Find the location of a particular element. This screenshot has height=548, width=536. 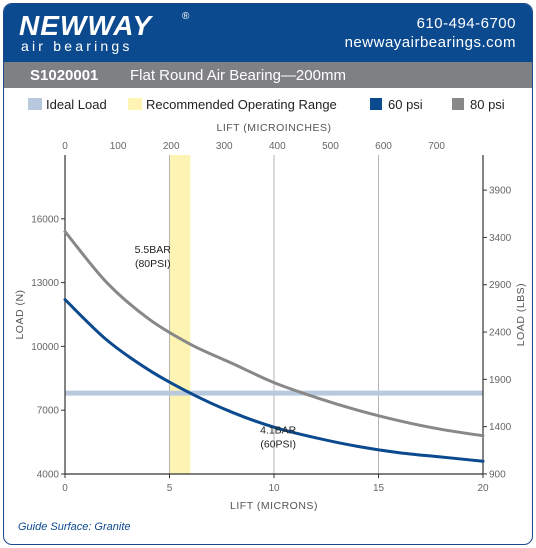

y2-axis-title: LOAD (LBS) is located at coordinates (521, 314).